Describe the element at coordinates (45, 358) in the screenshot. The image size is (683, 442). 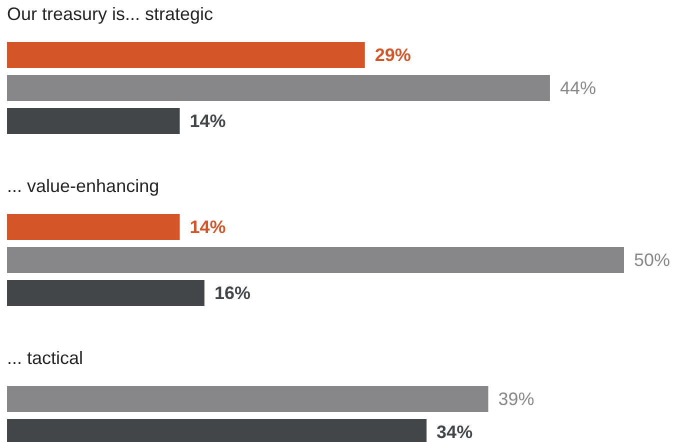
I see `y-tick-label: ... tactical` at that location.